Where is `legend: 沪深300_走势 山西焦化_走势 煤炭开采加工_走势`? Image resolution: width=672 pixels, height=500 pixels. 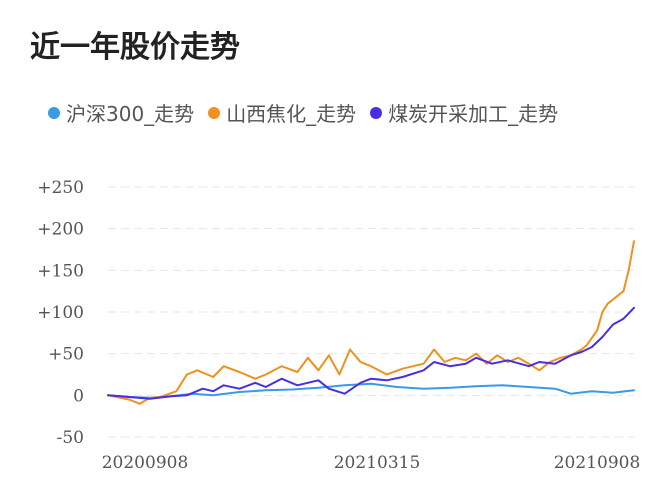
legend: 沪深300_走势 山西焦化_走势 煤炭开采加工_走势 is located at coordinates (310, 112).